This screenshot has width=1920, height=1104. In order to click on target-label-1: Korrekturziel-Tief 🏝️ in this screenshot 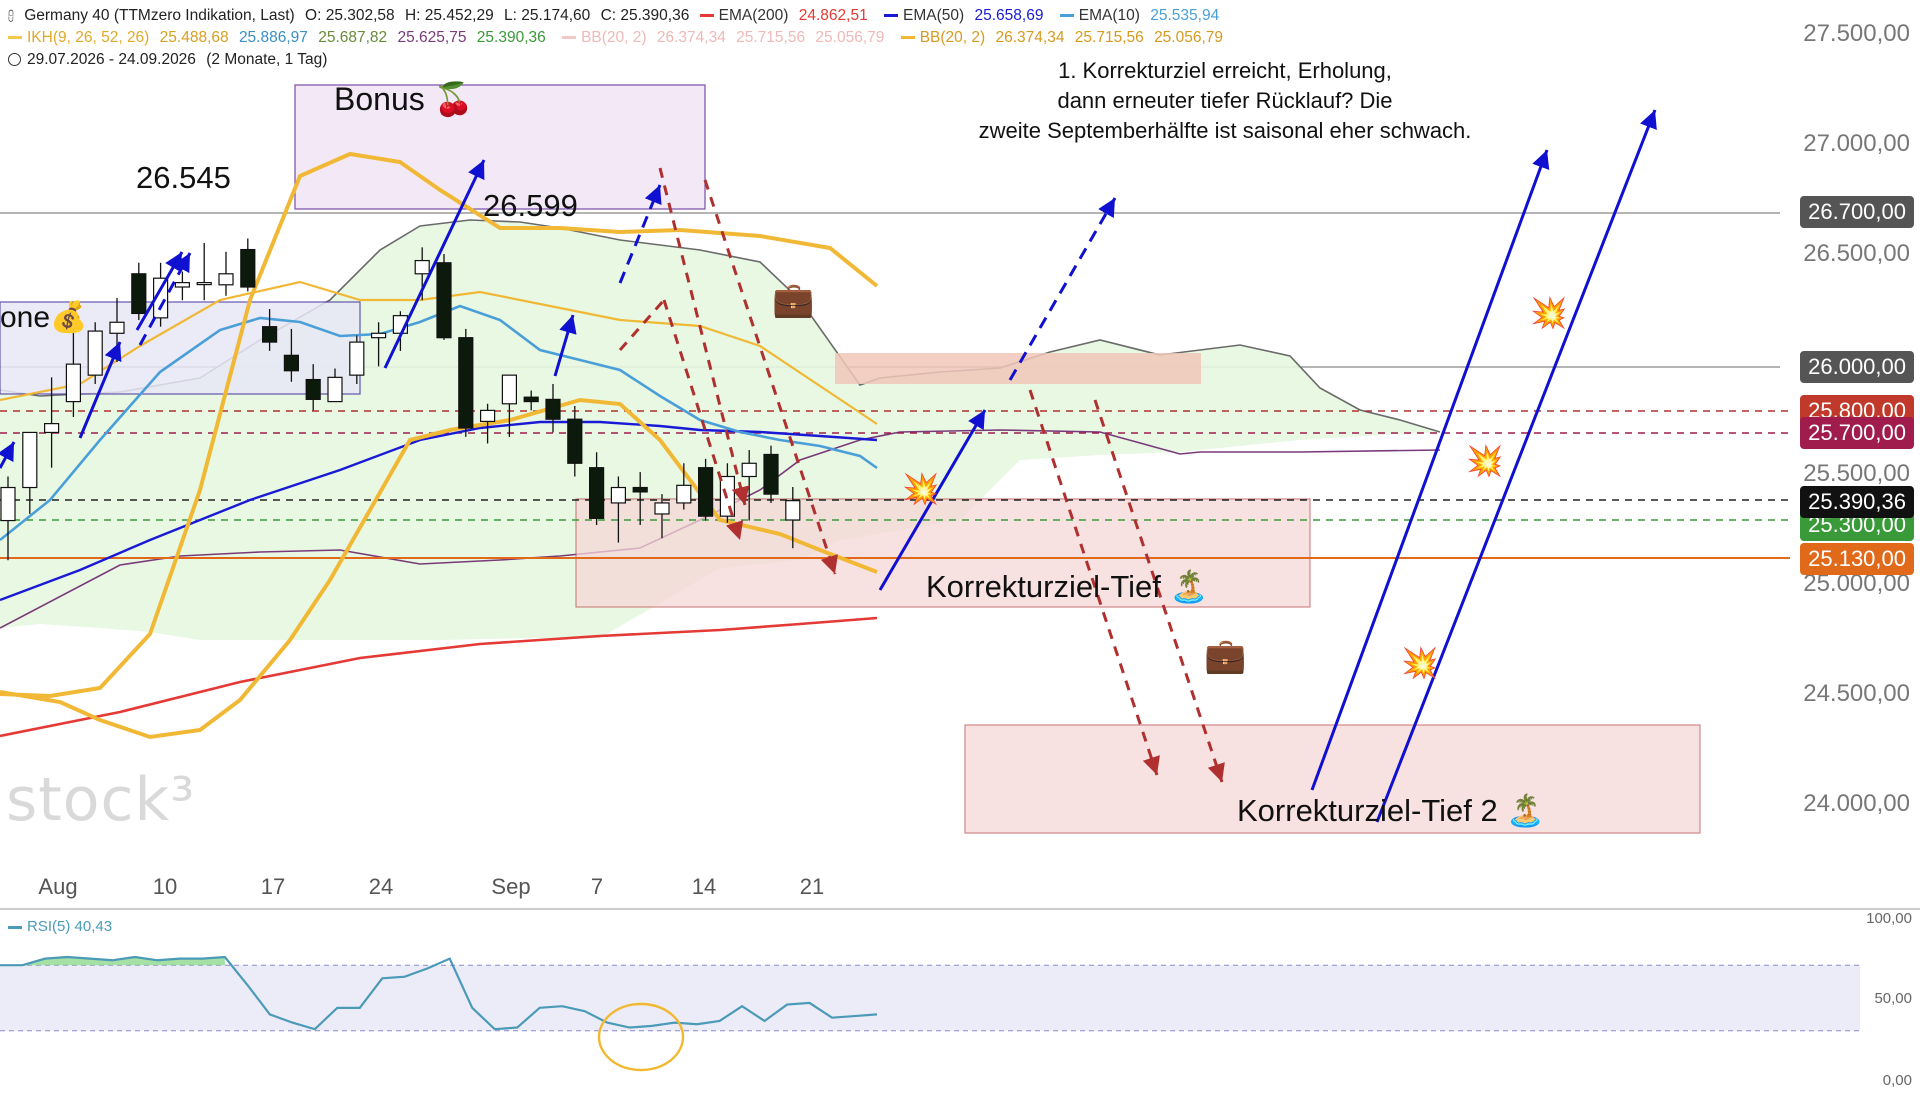, I will do `click(1067, 586)`.